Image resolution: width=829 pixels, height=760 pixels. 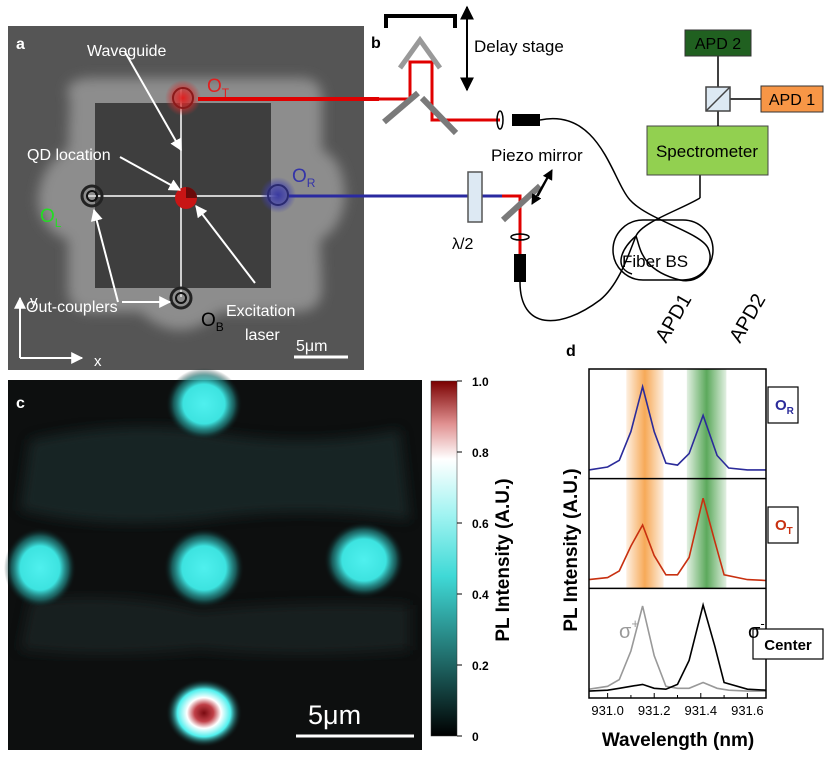 I want to click on piezo-mirror, so click(x=521, y=203).